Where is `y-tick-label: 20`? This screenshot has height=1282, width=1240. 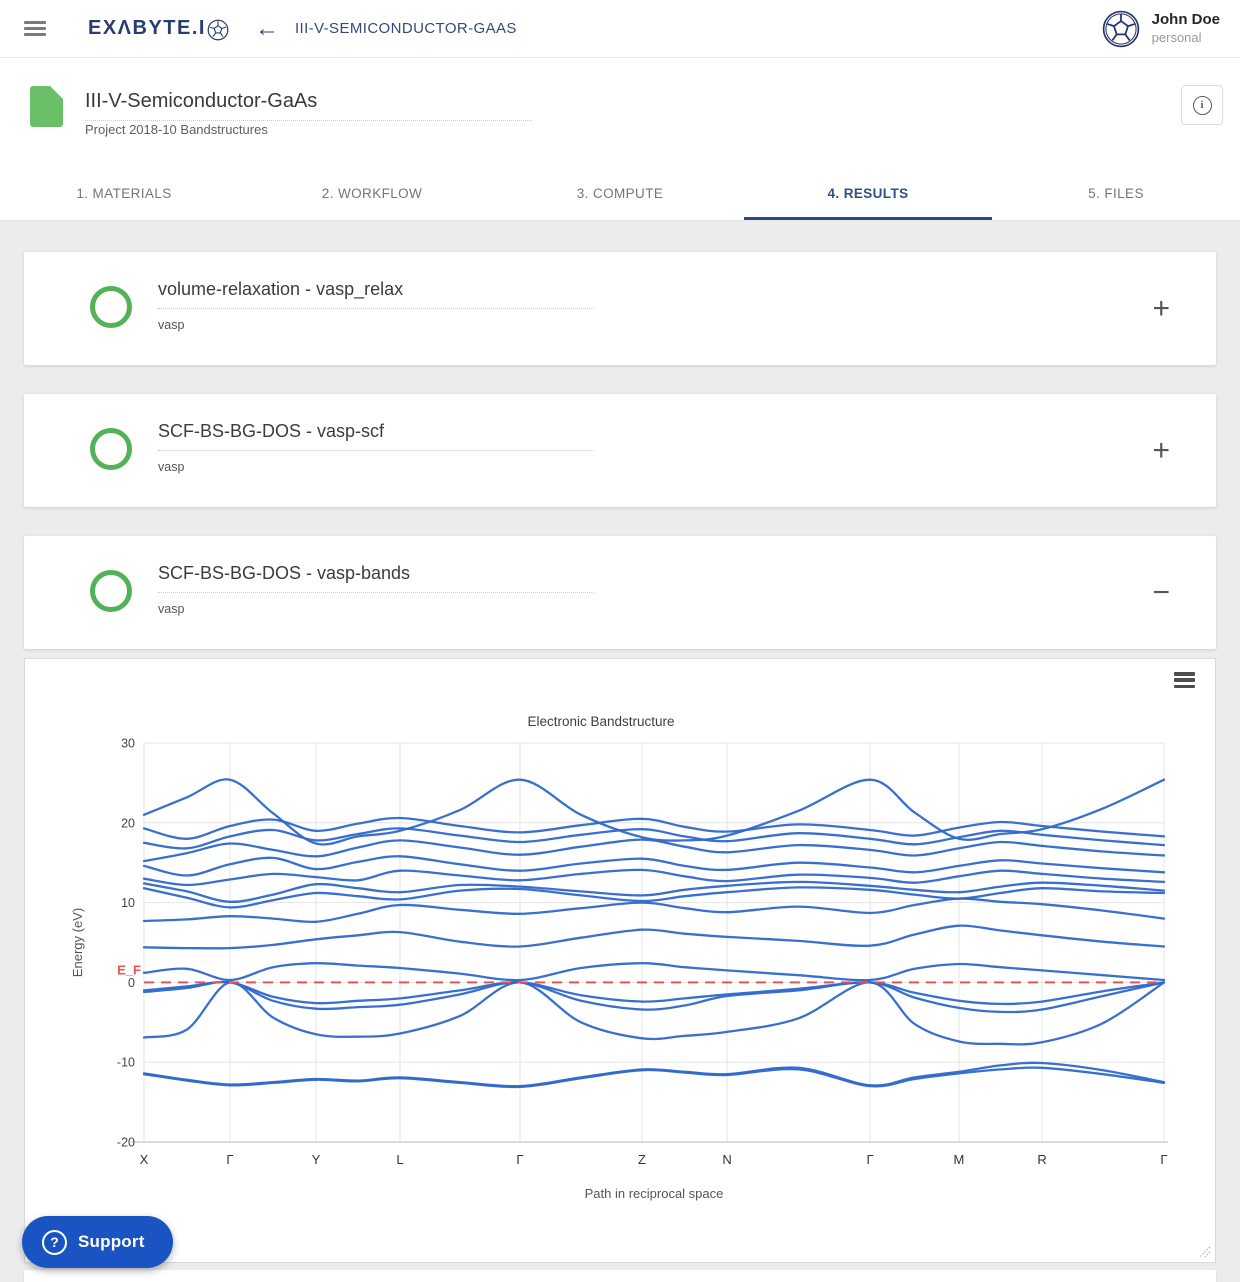 y-tick-label: 20 is located at coordinates (128, 823).